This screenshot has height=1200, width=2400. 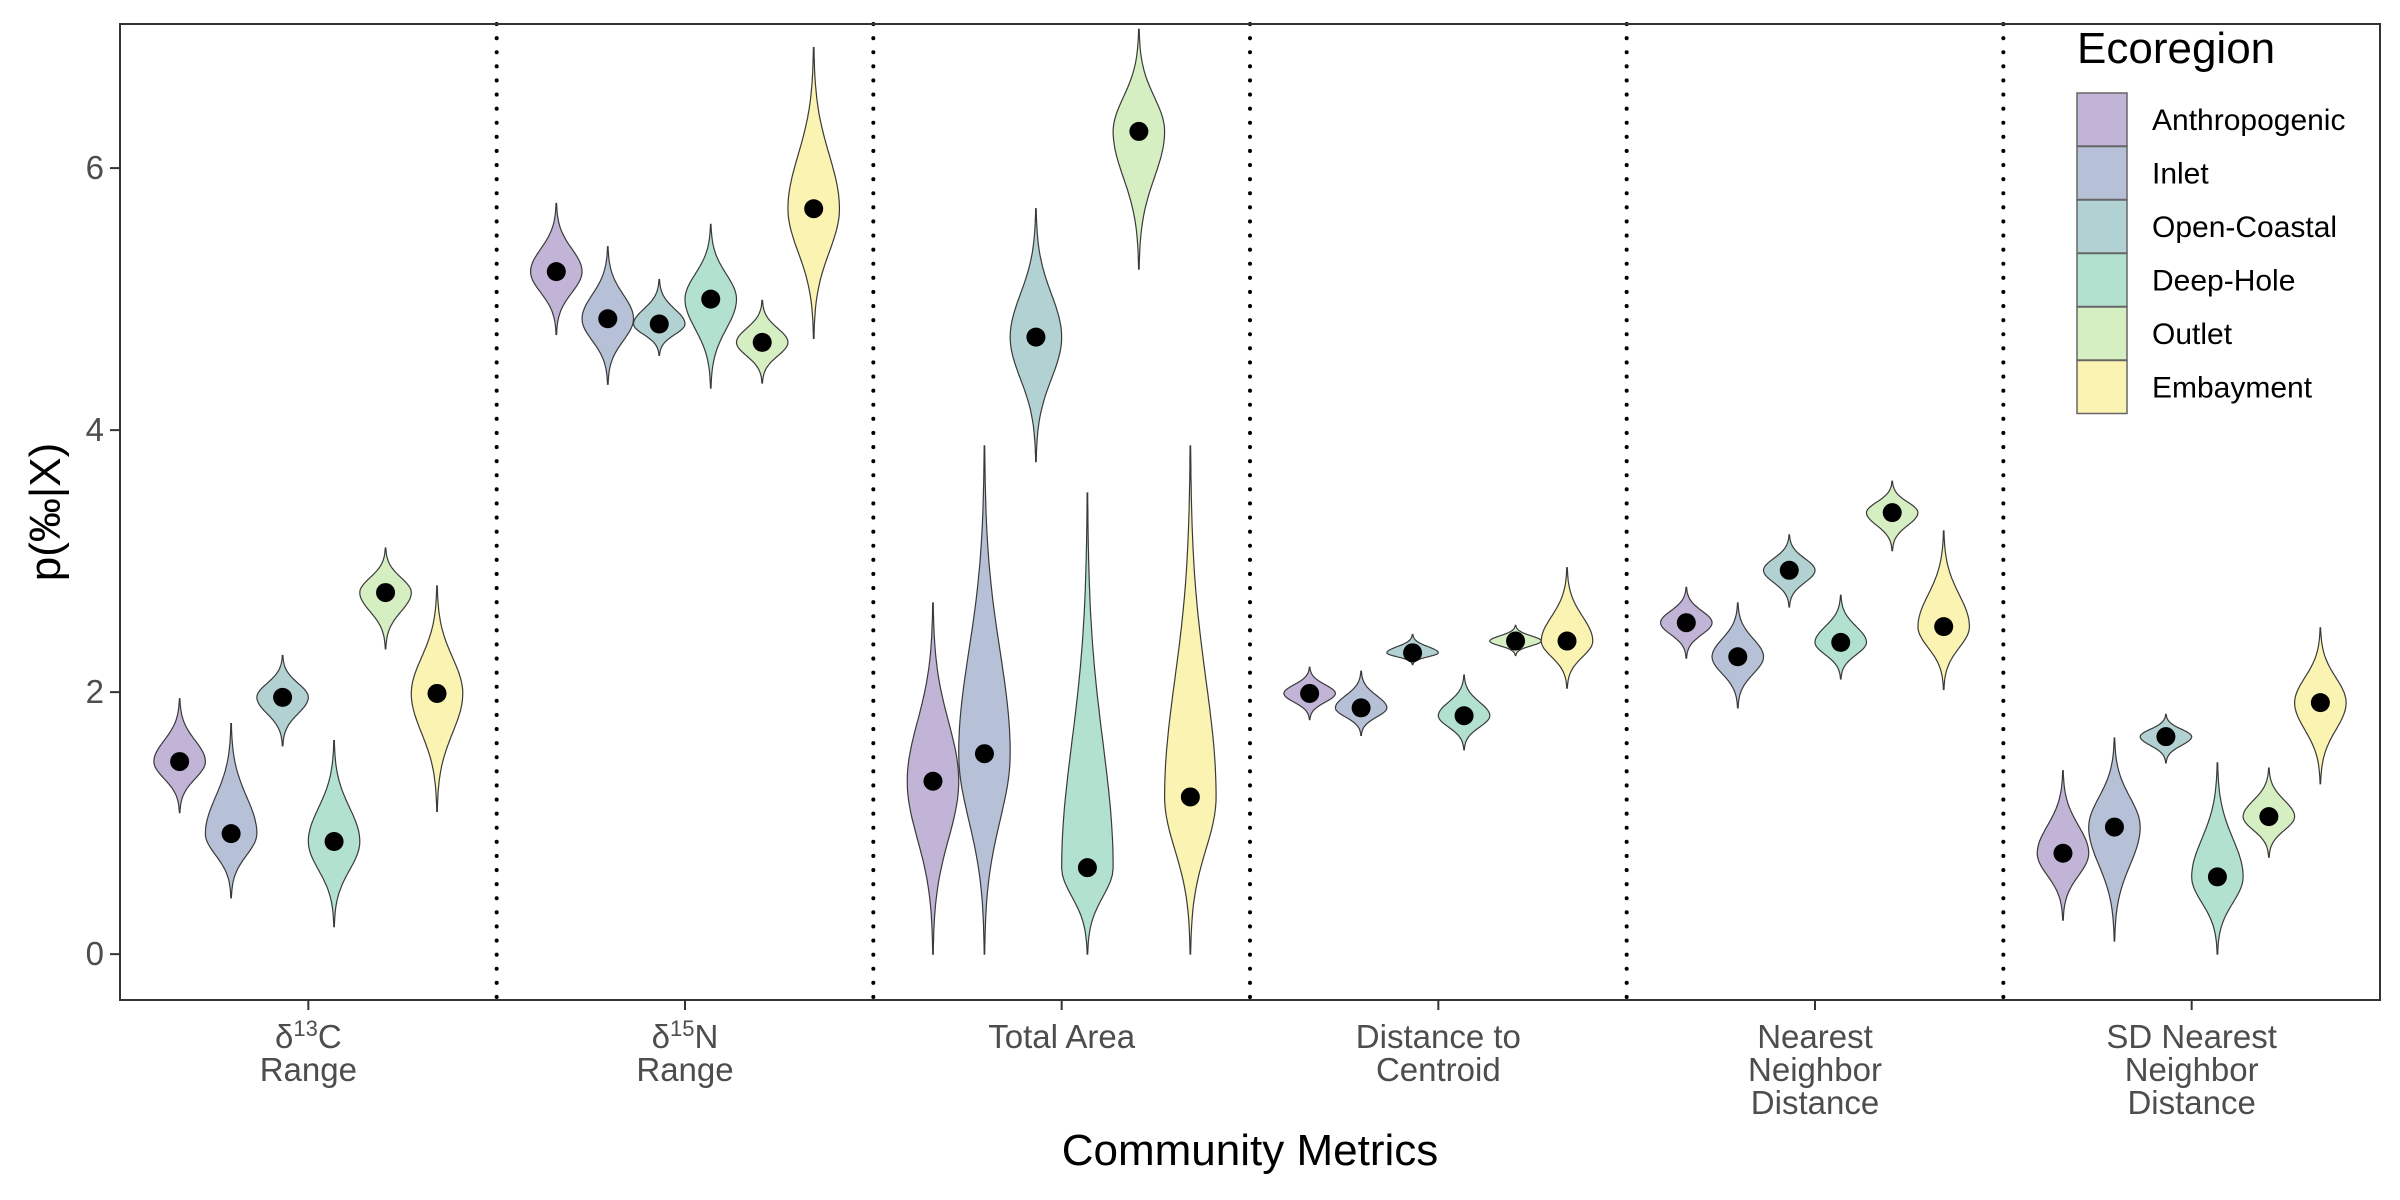 What do you see at coordinates (1250, 1150) in the screenshot?
I see `x-axis-title: Community Metrics` at bounding box center [1250, 1150].